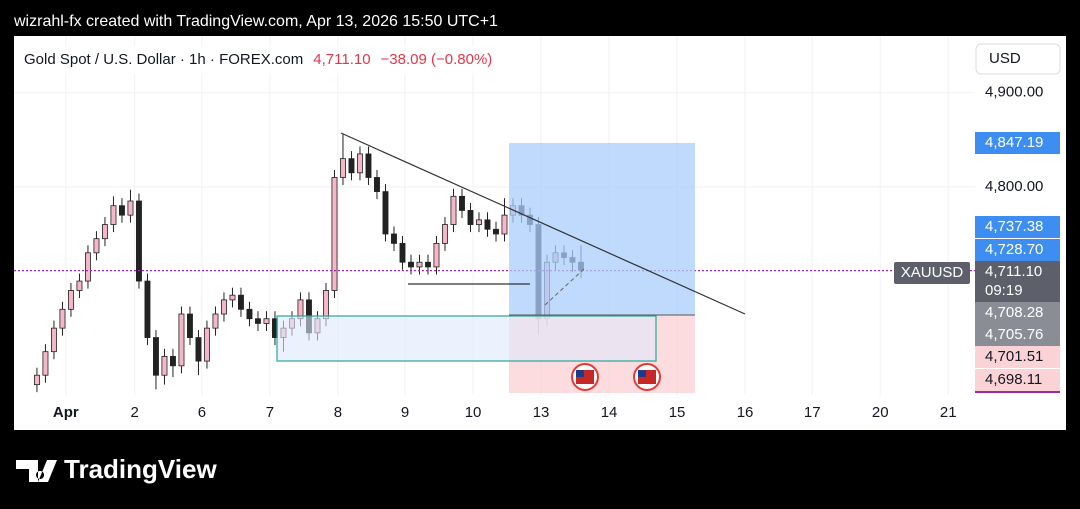  I want to click on trend-line, so click(543, 223).